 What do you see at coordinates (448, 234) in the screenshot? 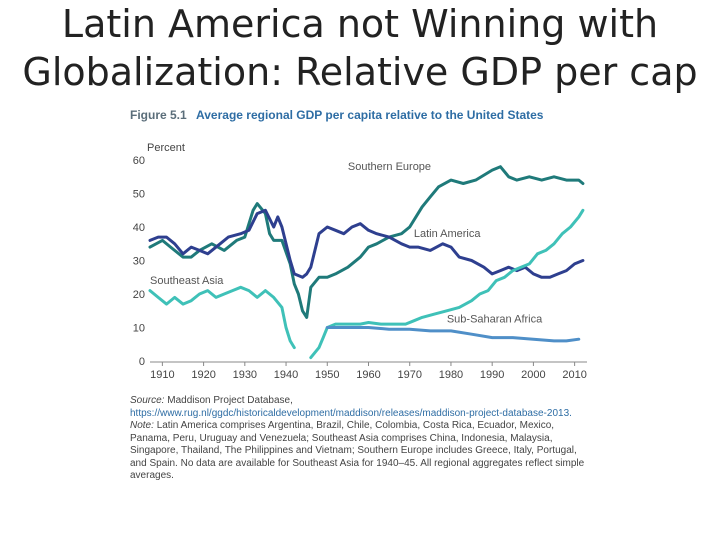
I see `series-label-latin-america: Latin America` at bounding box center [448, 234].